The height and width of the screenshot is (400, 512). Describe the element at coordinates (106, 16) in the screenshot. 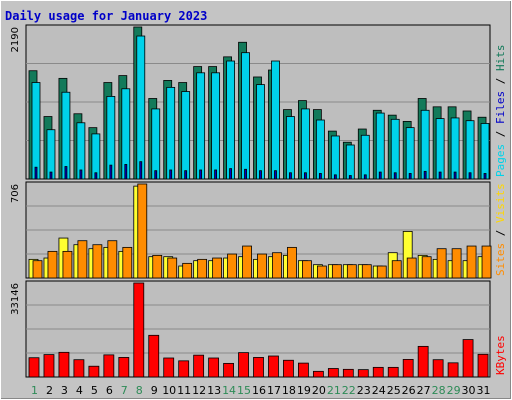

I see `chart-title: Daily usage for January 2023` at that location.